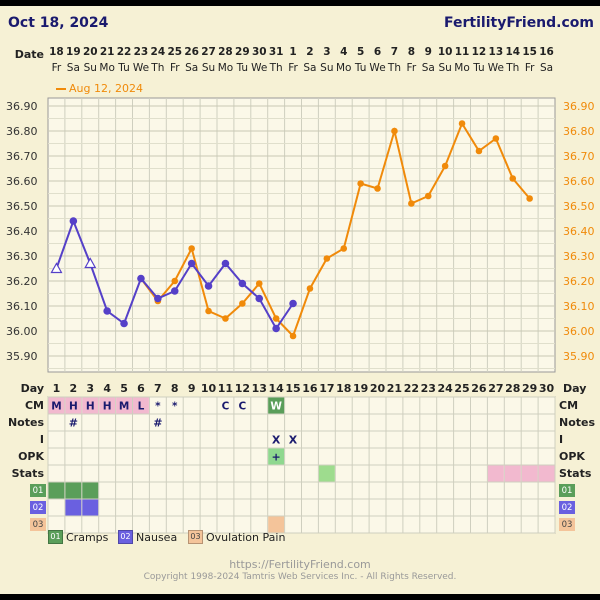 The width and height of the screenshot is (600, 600). What do you see at coordinates (462, 52) in the screenshot?
I see `date-label: 11` at bounding box center [462, 52].